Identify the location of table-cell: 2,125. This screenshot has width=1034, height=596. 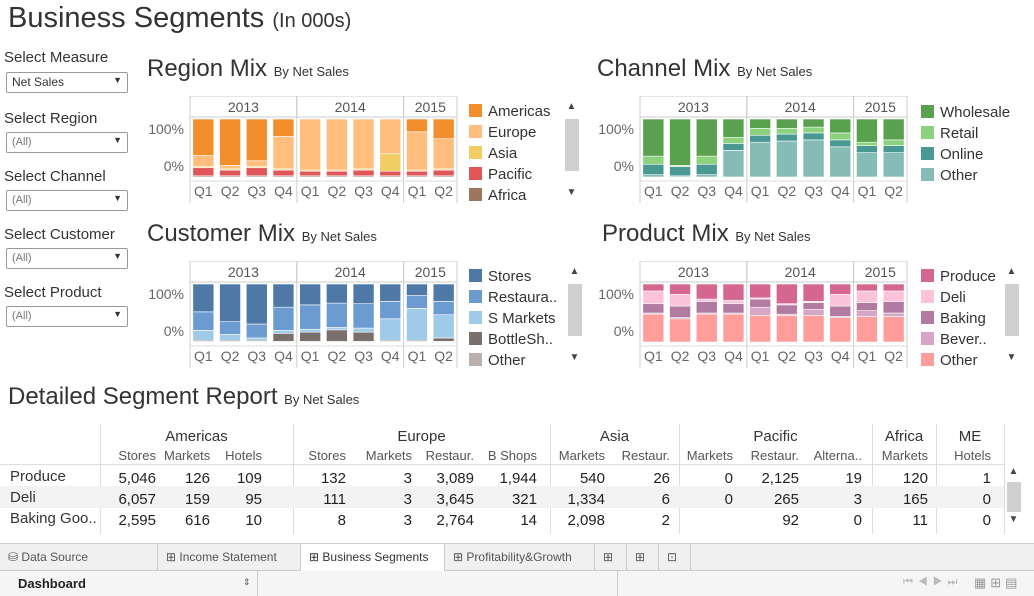
(780, 478).